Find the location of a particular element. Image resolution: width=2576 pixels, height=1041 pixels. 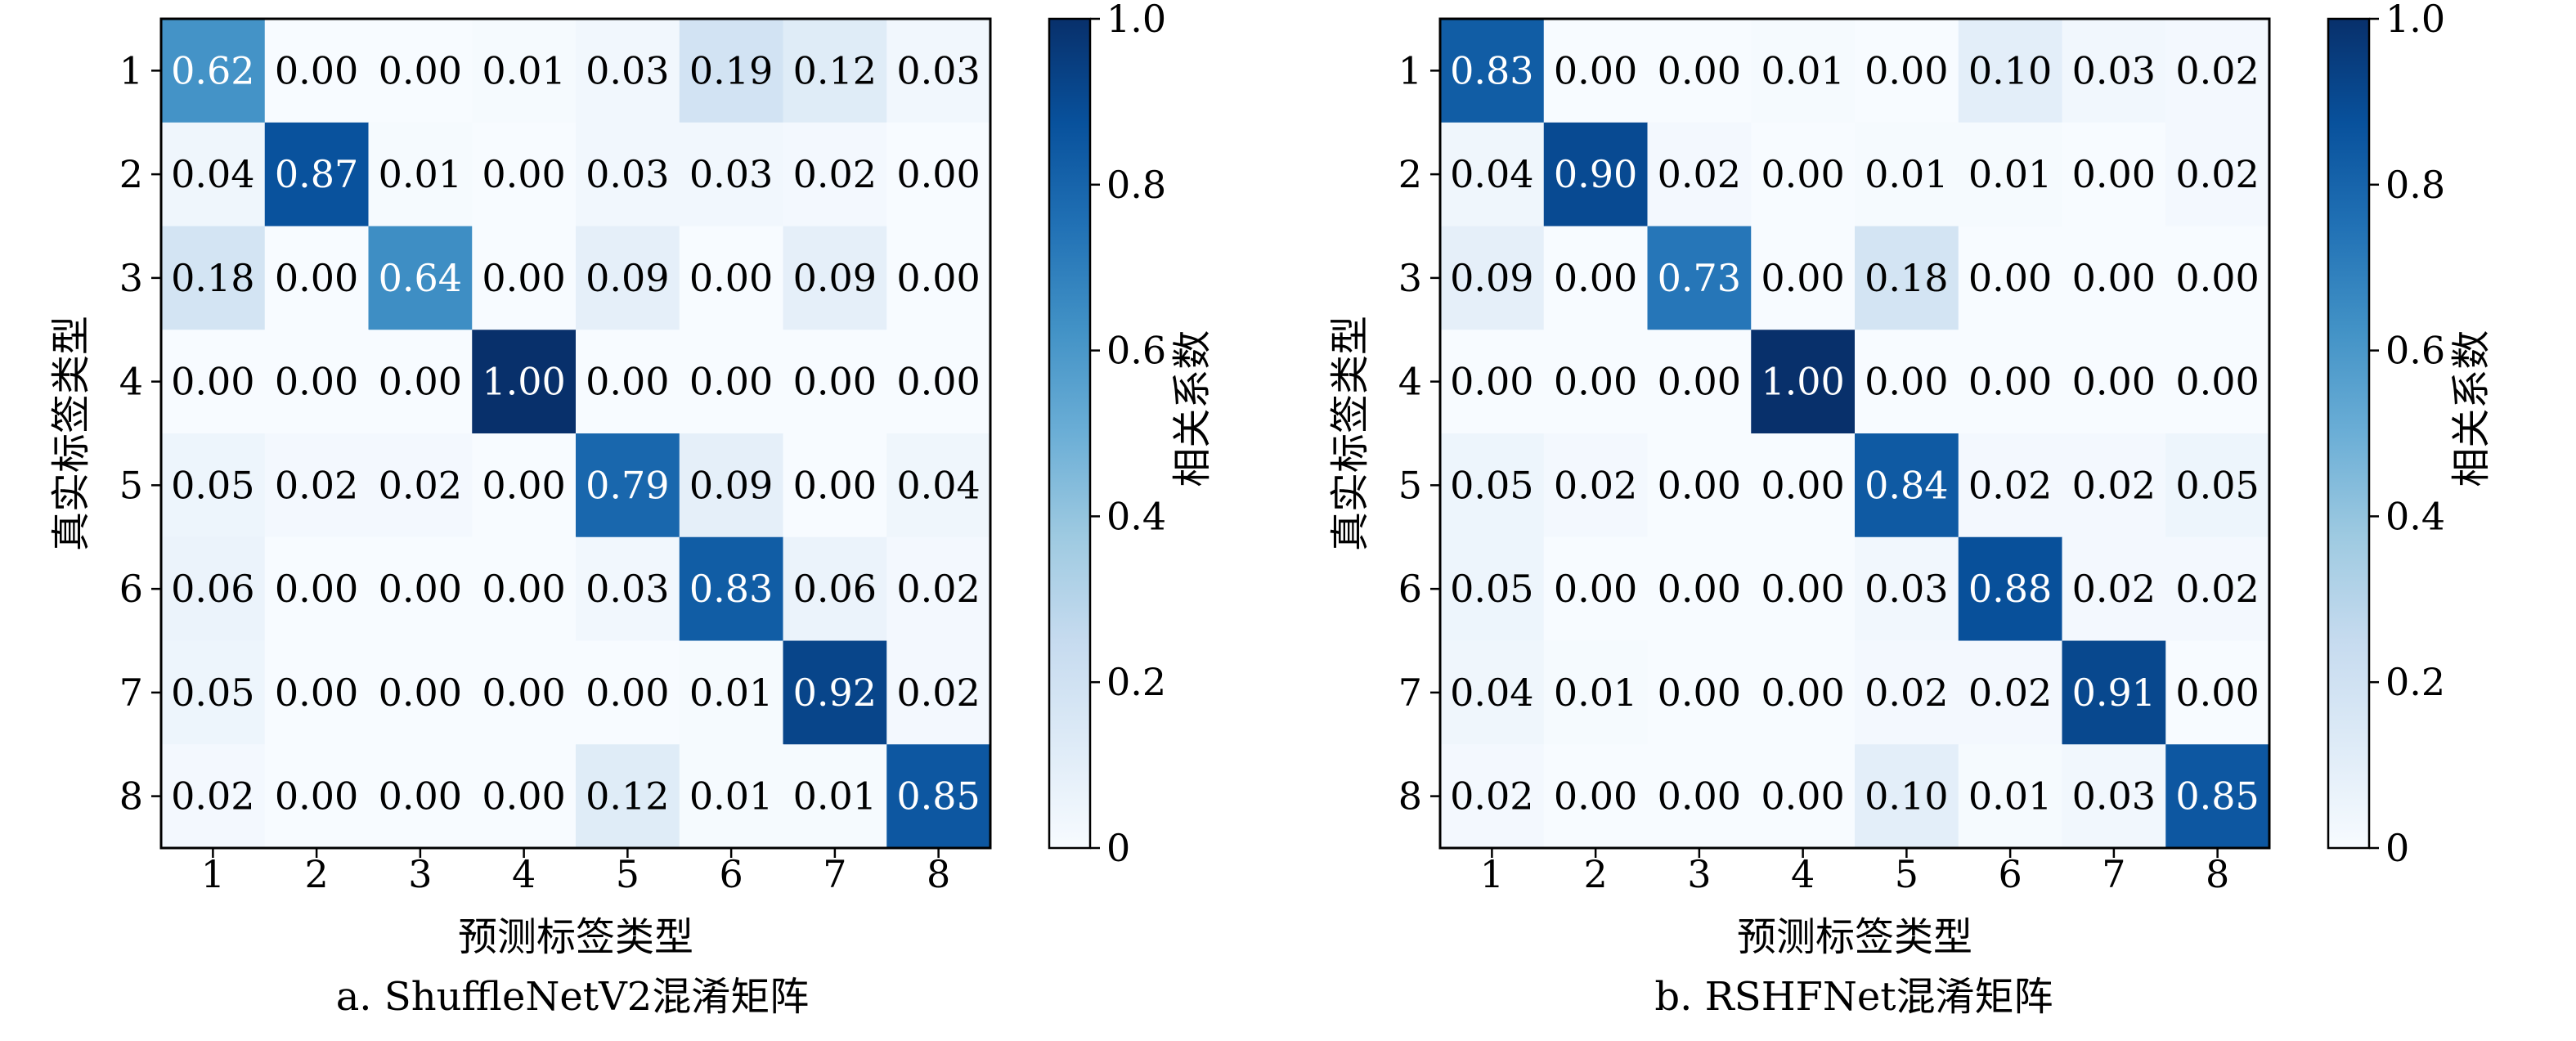

x-tick-label: 4 is located at coordinates (1803, 874).